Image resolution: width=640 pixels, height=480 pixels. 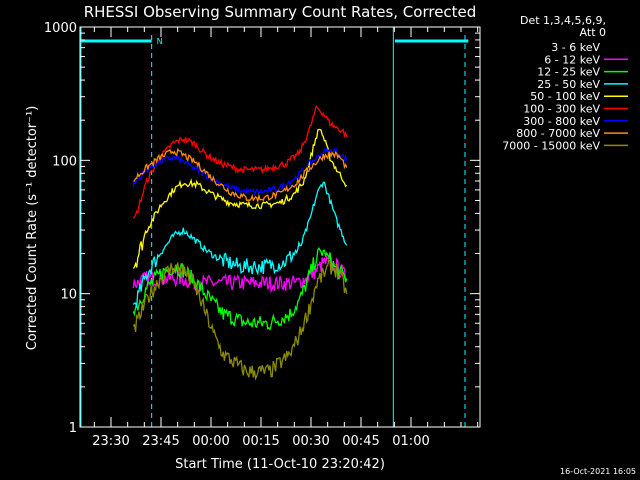 I want to click on y-tick-label: 1, so click(x=73, y=428).